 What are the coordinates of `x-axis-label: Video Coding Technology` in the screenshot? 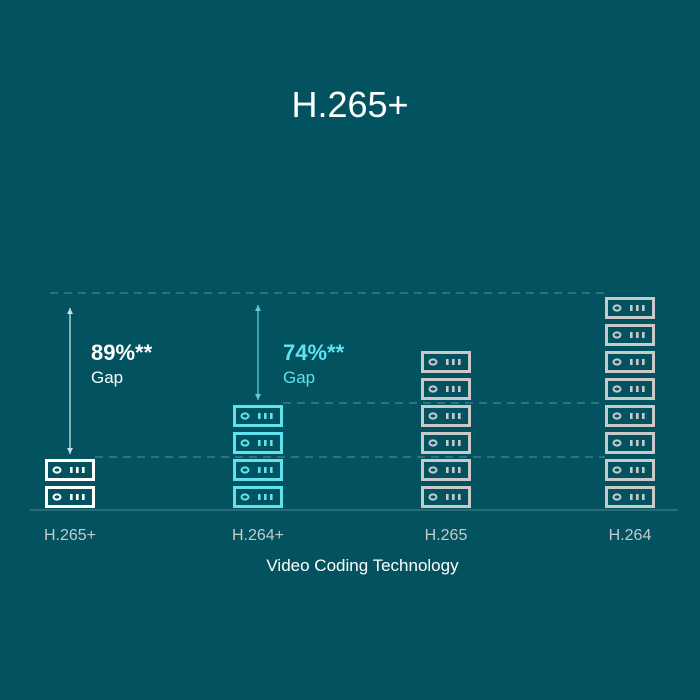 It's located at (362, 565).